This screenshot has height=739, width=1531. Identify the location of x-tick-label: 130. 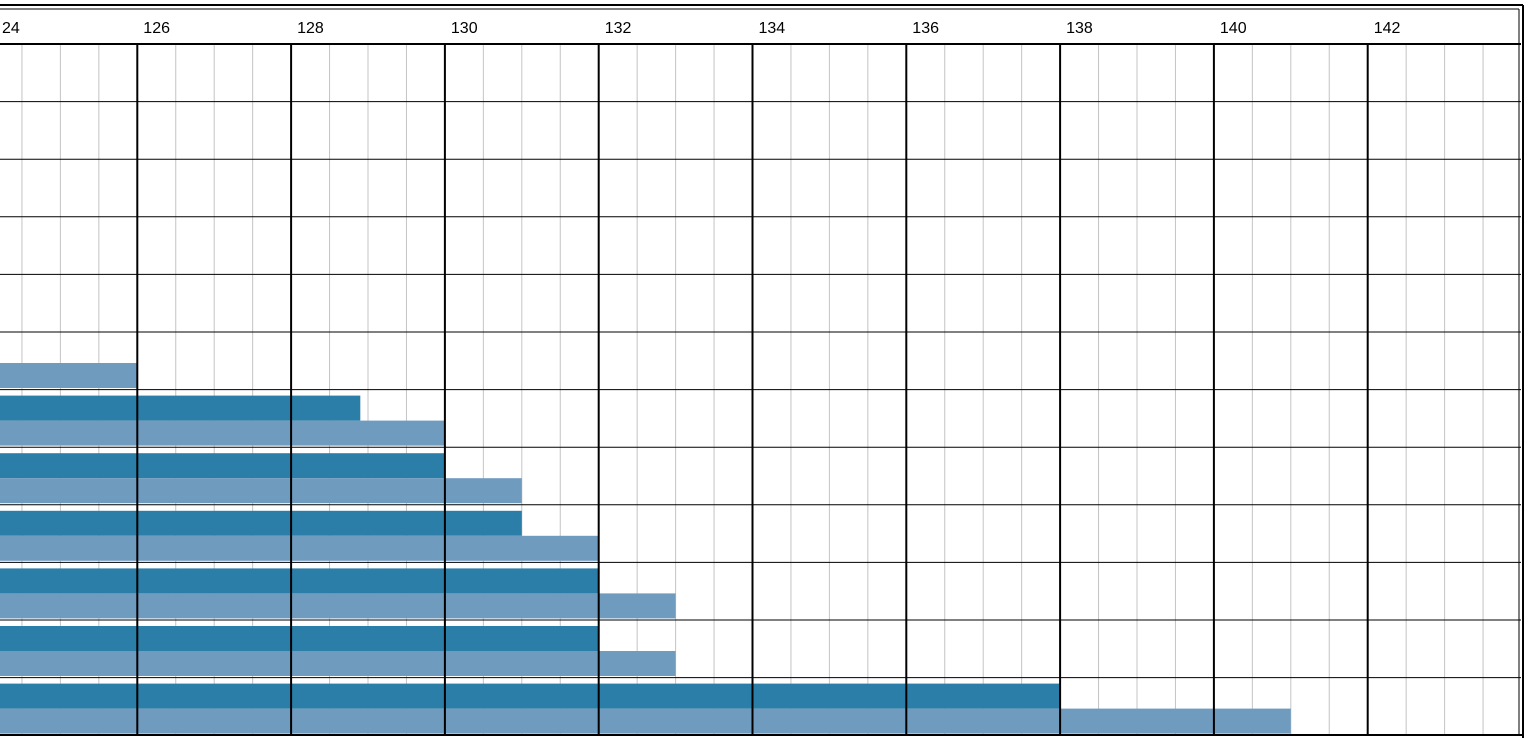
(464, 28).